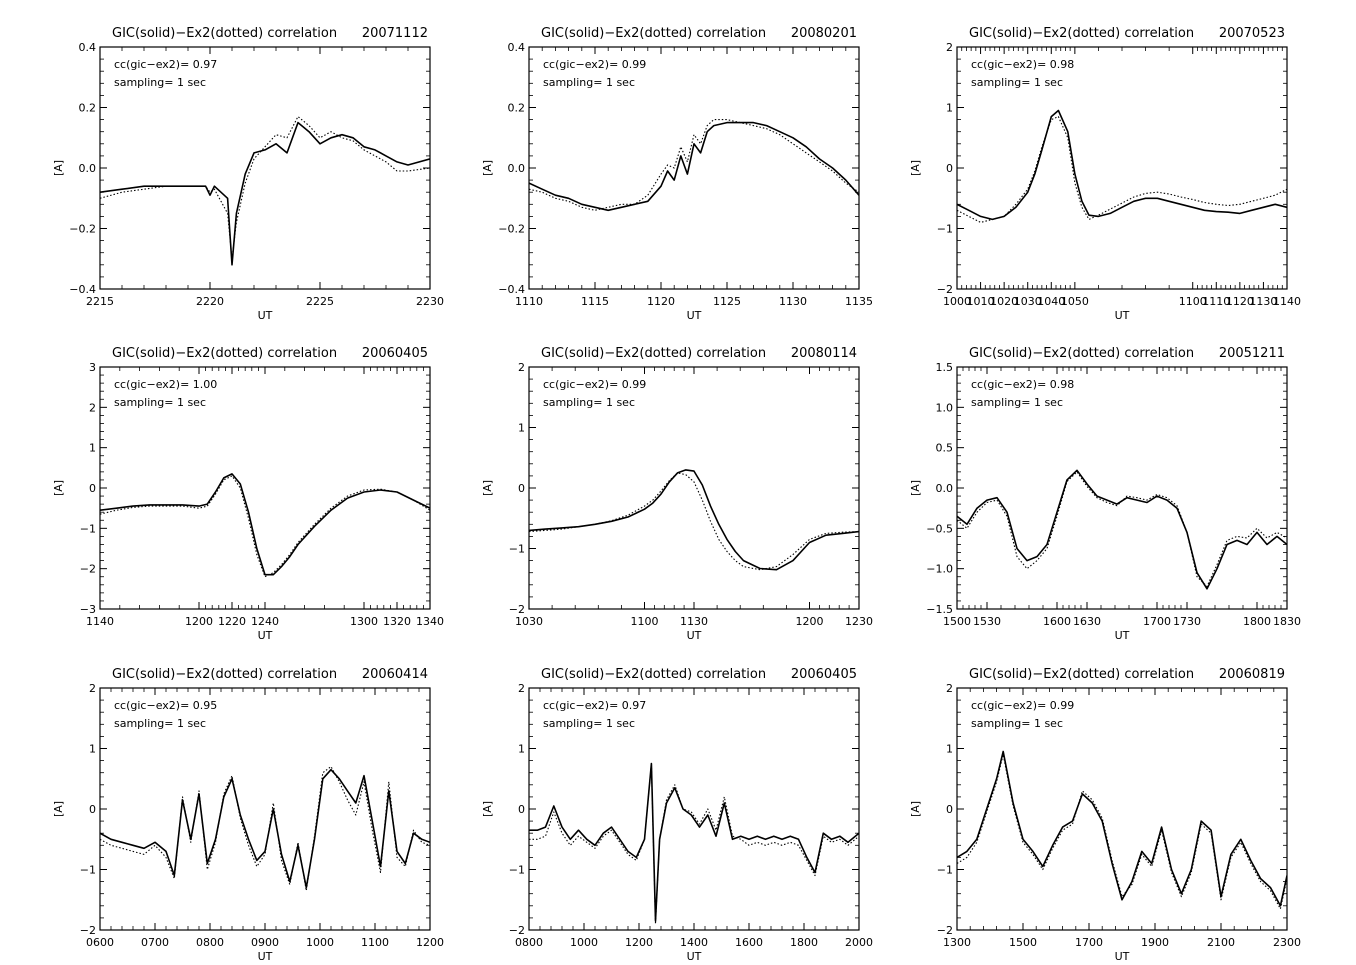  Describe the element at coordinates (1287, 942) in the screenshot. I see `x-tick-label: 2300` at that location.